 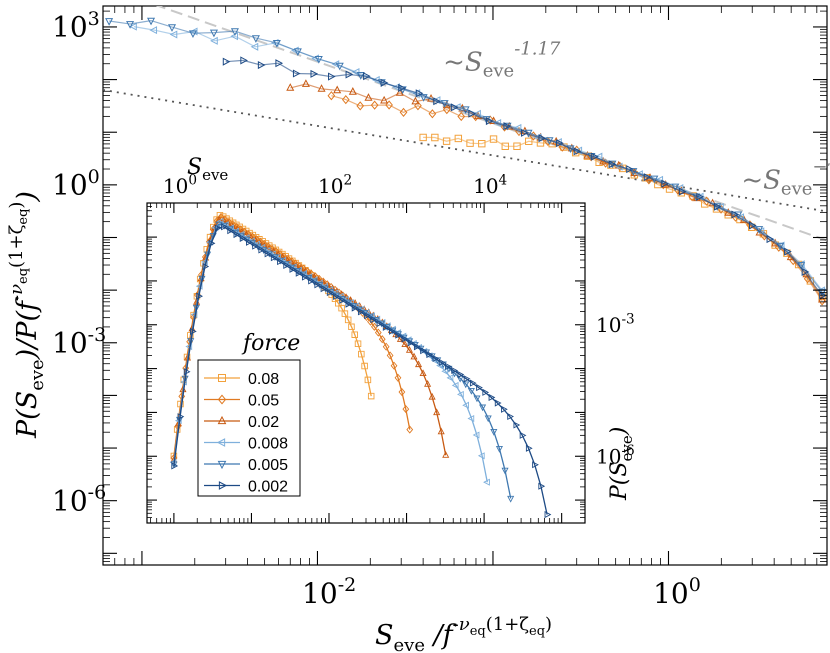 What do you see at coordinates (76, 184) in the screenshot?
I see `main-y-tick-label: 100` at bounding box center [76, 184].